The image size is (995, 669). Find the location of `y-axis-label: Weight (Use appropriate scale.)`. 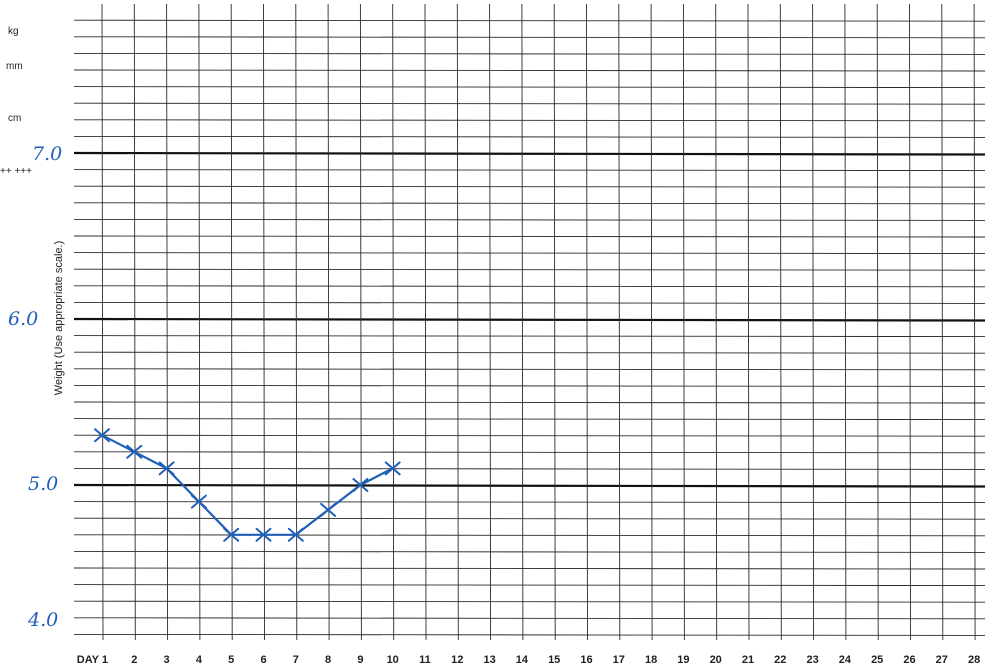

y-axis-label: Weight (Use appropriate scale.) is located at coordinates (59, 318).